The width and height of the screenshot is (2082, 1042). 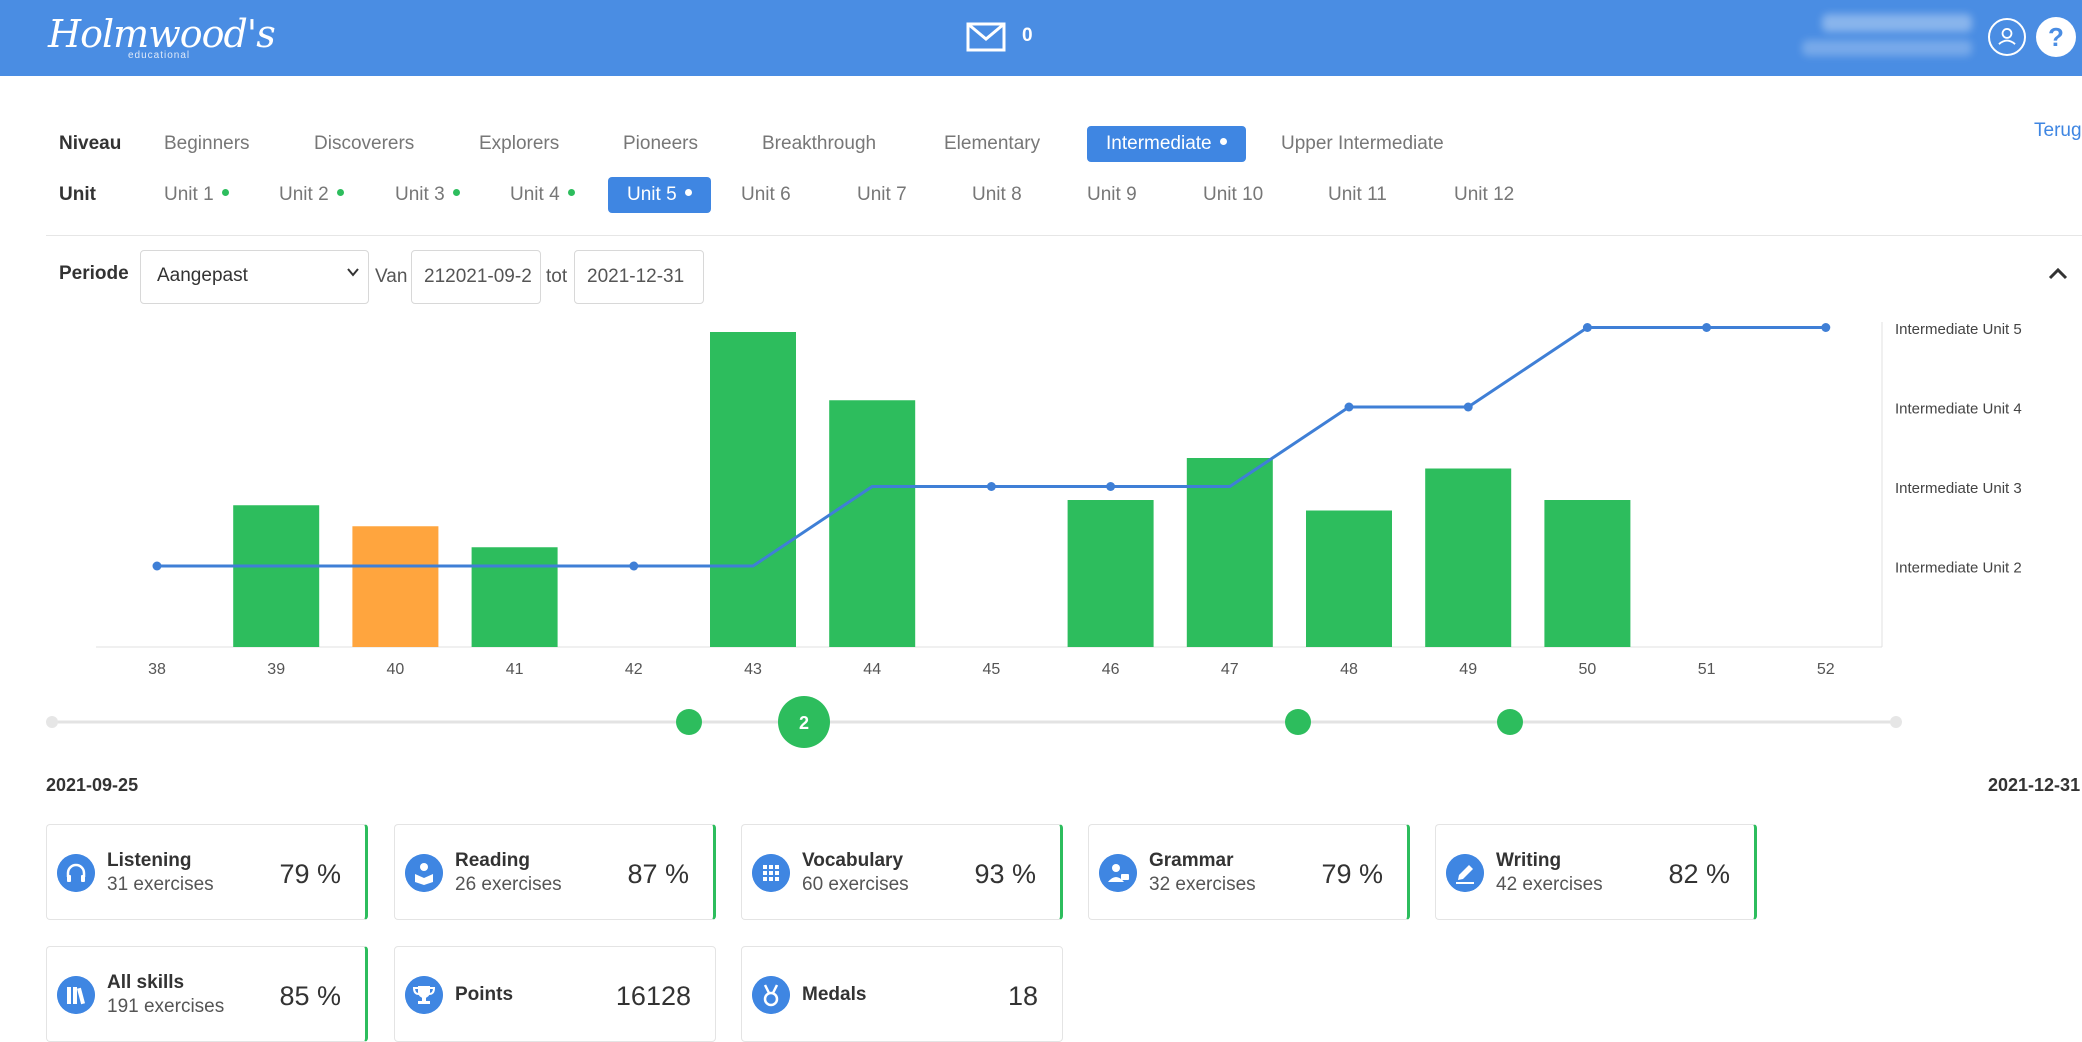 I want to click on niveau-tab-label: Explorers, so click(x=519, y=143).